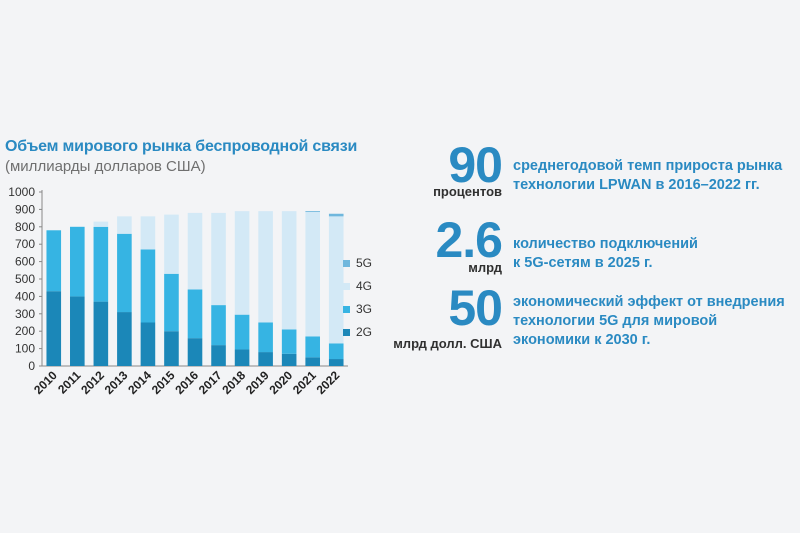 The image size is (800, 533). Describe the element at coordinates (242, 357) in the screenshot. I see `bar-2g-2018` at that location.